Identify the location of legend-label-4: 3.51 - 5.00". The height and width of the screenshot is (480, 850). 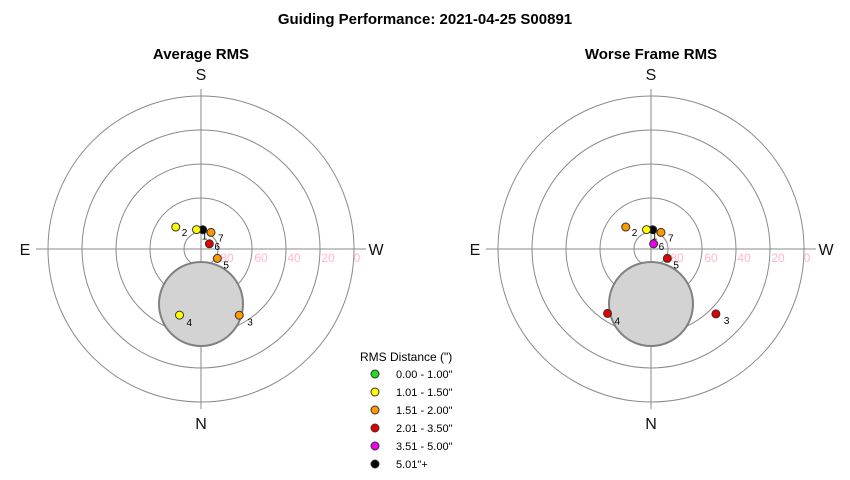
(424, 447).